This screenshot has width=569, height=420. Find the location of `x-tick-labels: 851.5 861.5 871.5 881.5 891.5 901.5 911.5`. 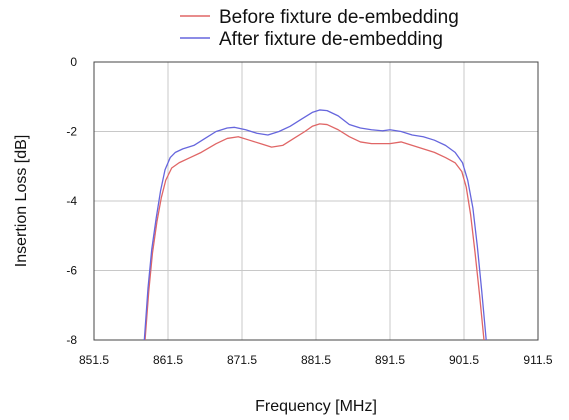

x-tick-labels: 851.5 861.5 871.5 881.5 891.5 901.5 911.5 is located at coordinates (316, 360).